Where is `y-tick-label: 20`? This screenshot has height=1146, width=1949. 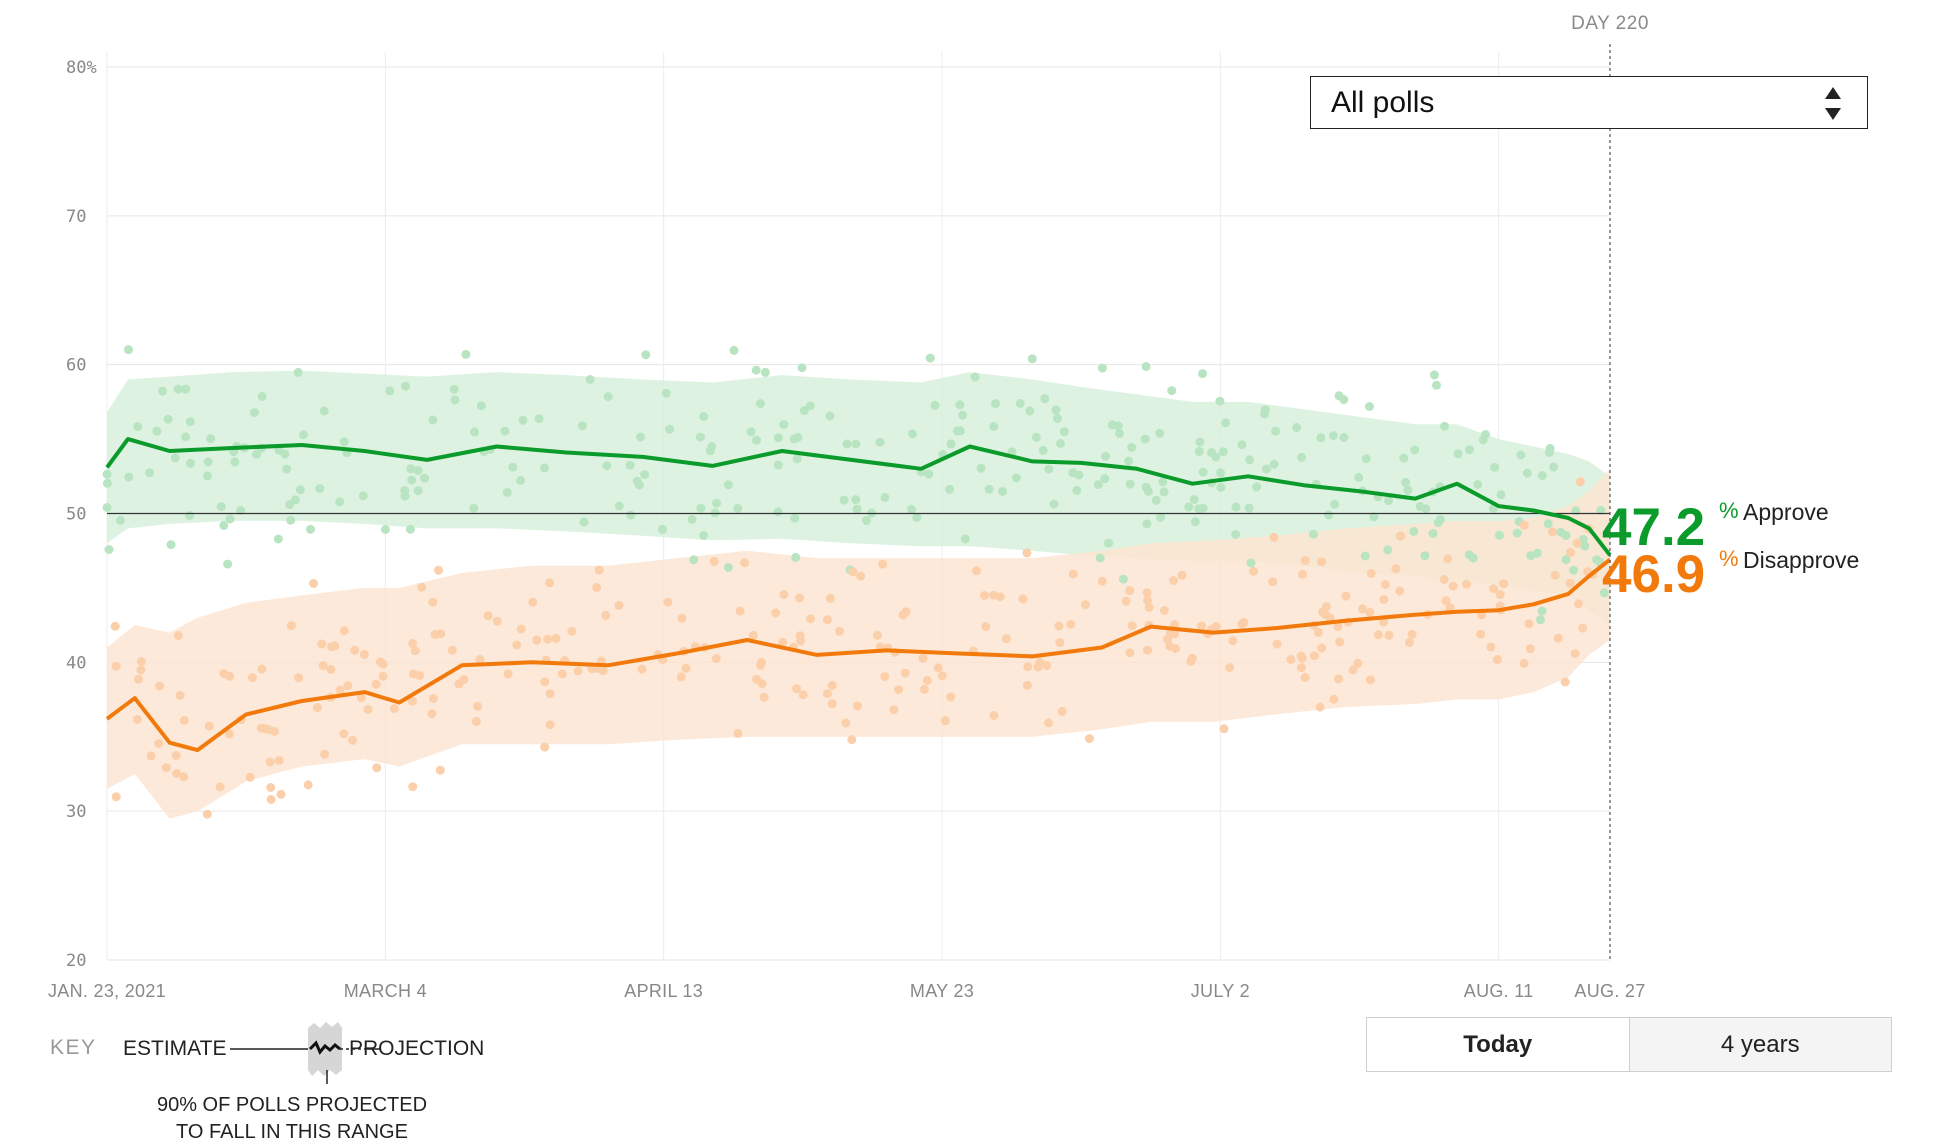 y-tick-label: 20 is located at coordinates (76, 961).